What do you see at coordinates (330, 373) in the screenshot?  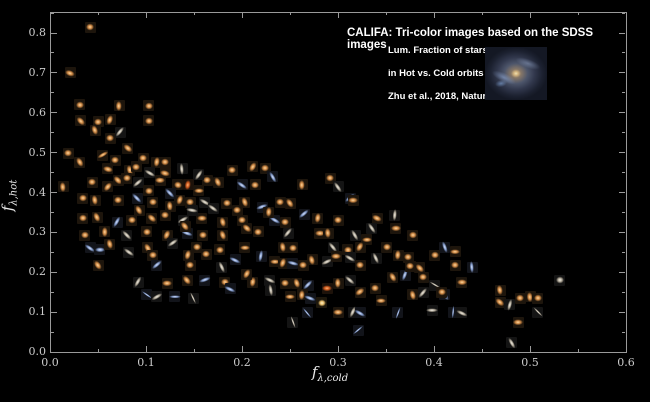 I see `x-axis-label: fλ,cold` at bounding box center [330, 373].